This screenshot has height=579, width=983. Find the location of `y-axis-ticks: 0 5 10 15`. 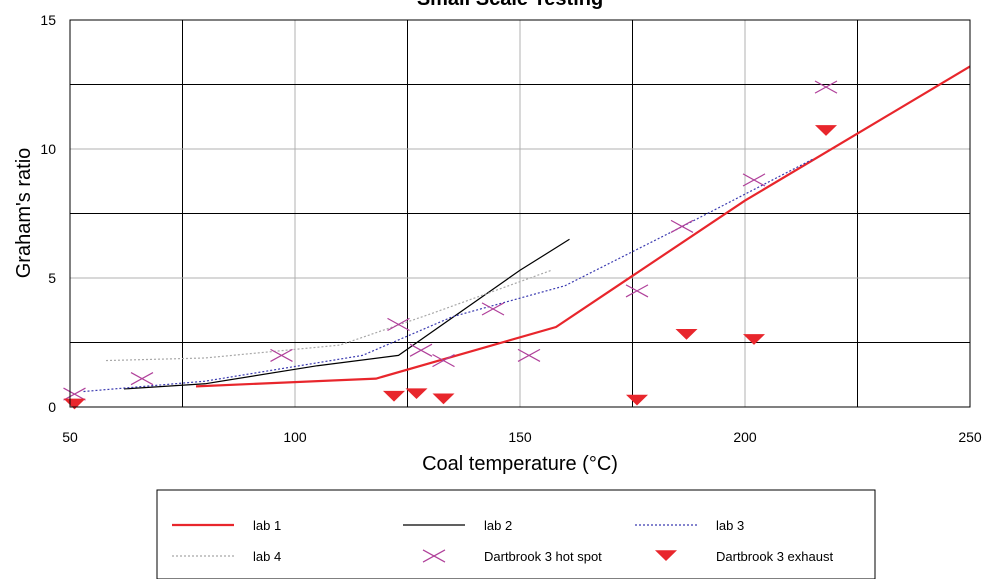

y-axis-ticks: 0 5 10 15 is located at coordinates (48, 213).